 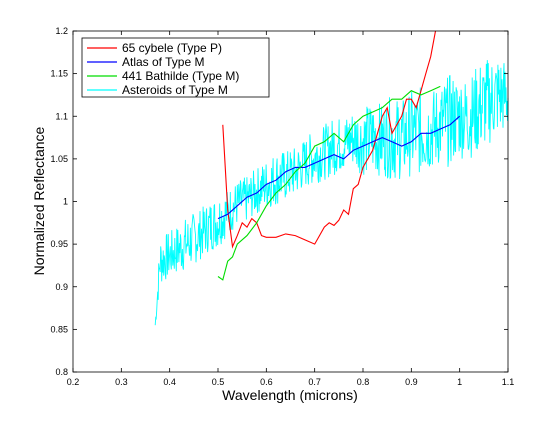 What do you see at coordinates (218, 382) in the screenshot?
I see `x-tick-label: 0.5` at bounding box center [218, 382].